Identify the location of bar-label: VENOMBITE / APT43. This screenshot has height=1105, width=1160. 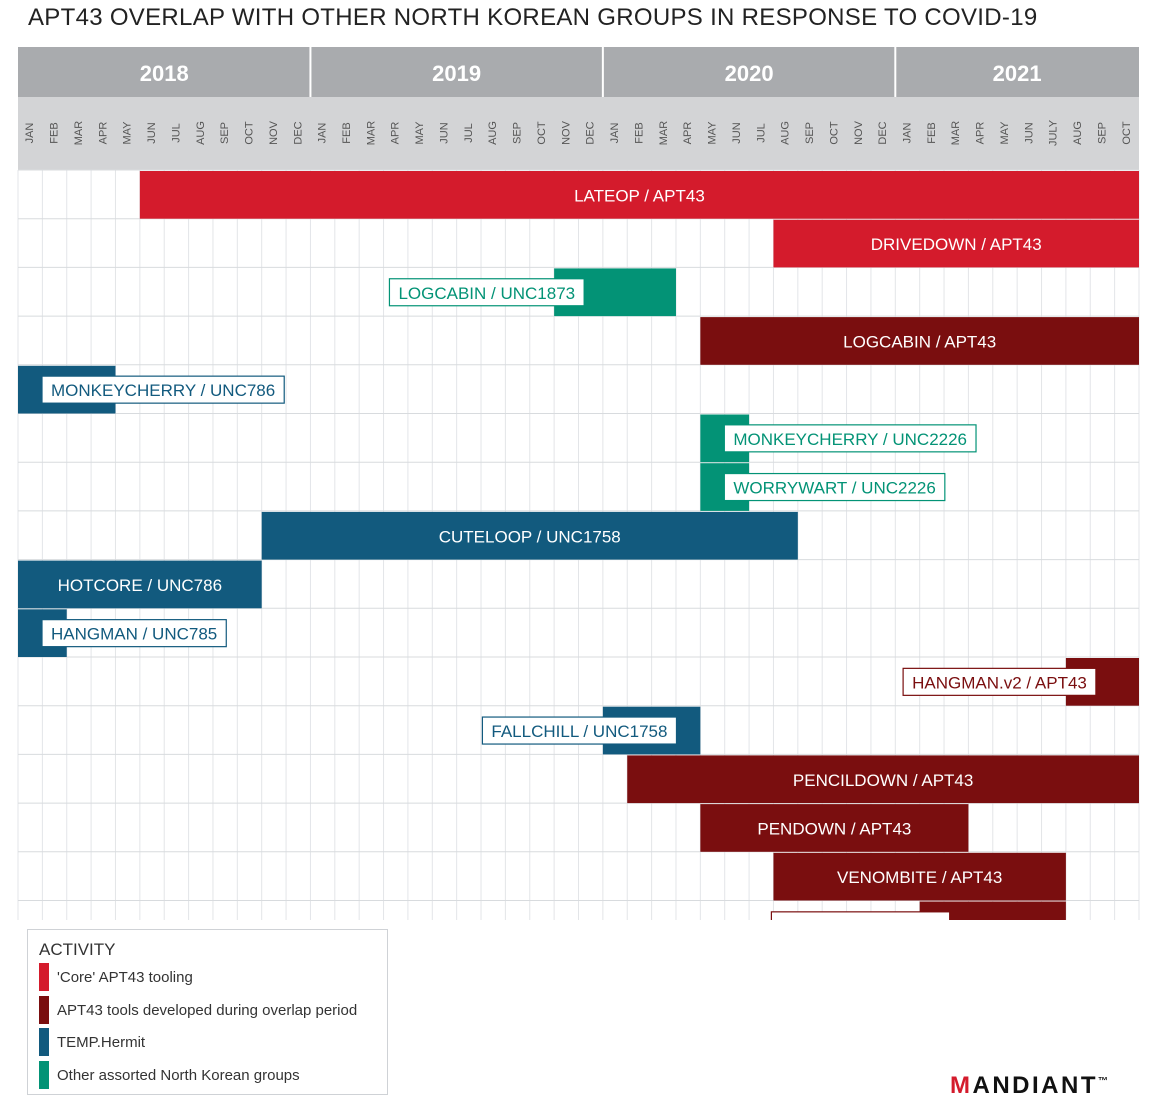
(919, 877).